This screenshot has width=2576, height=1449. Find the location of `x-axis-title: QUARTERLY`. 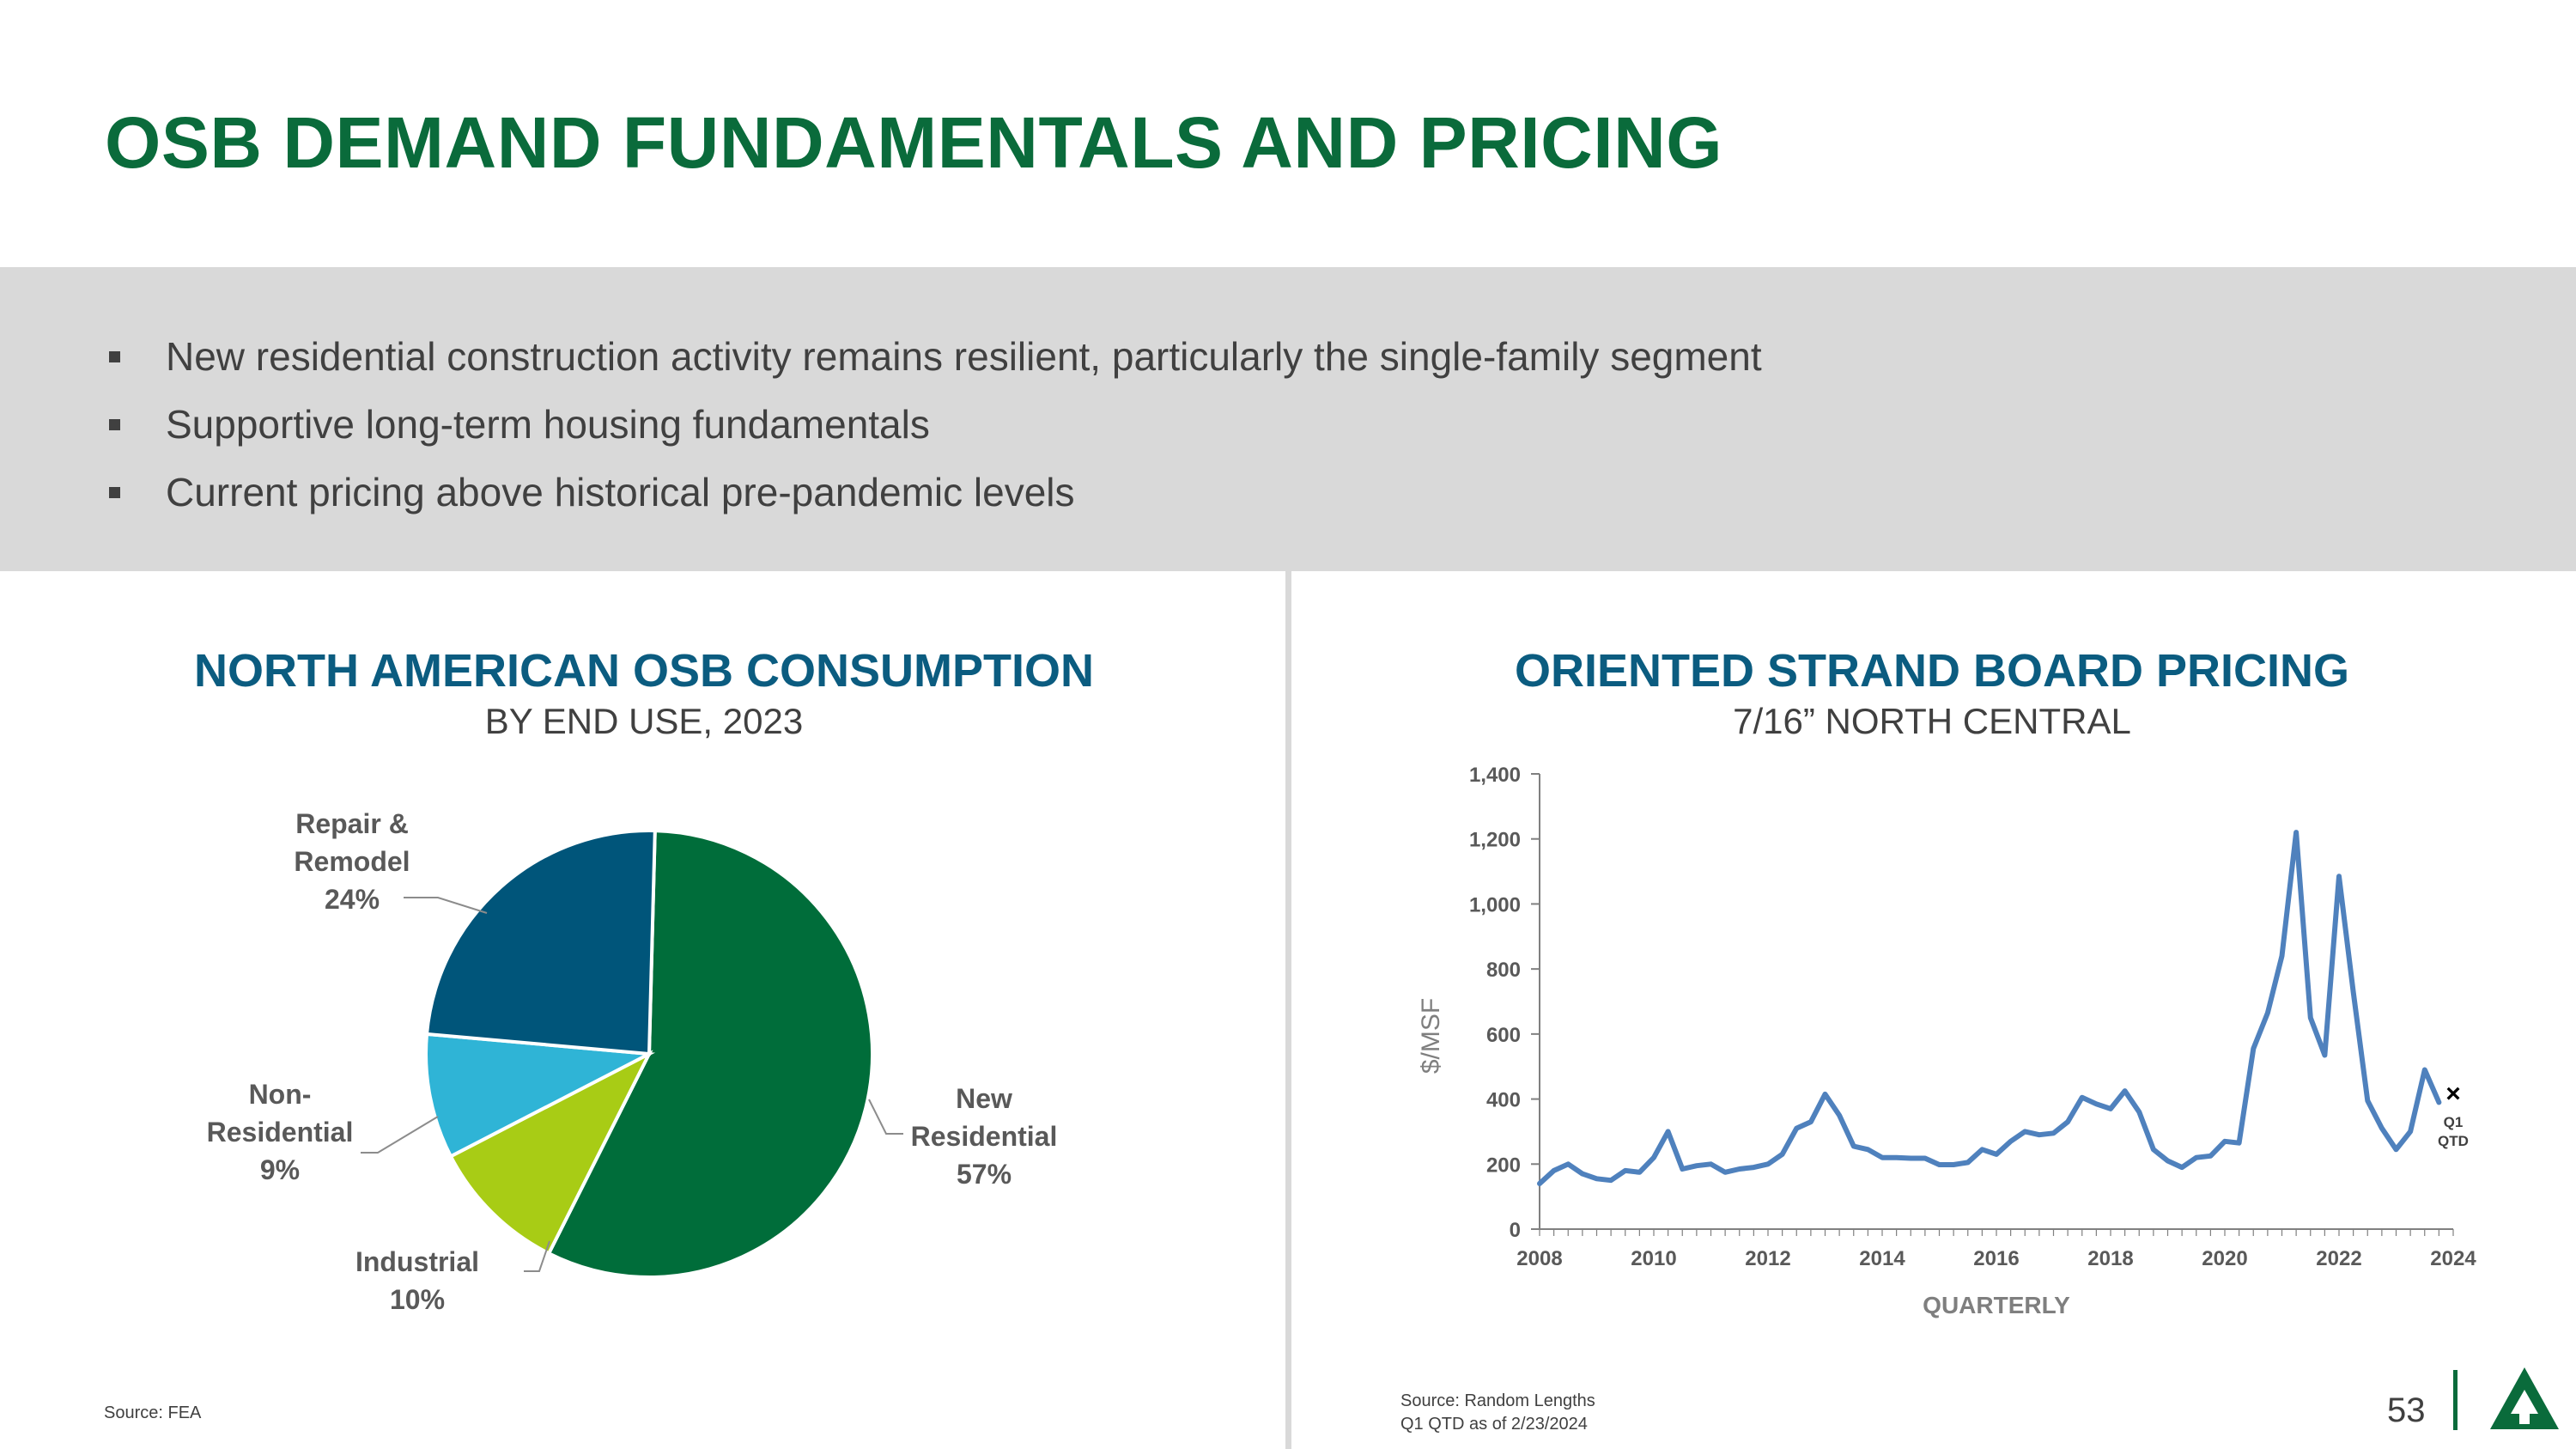

x-axis-title: QUARTERLY is located at coordinates (1997, 1305).